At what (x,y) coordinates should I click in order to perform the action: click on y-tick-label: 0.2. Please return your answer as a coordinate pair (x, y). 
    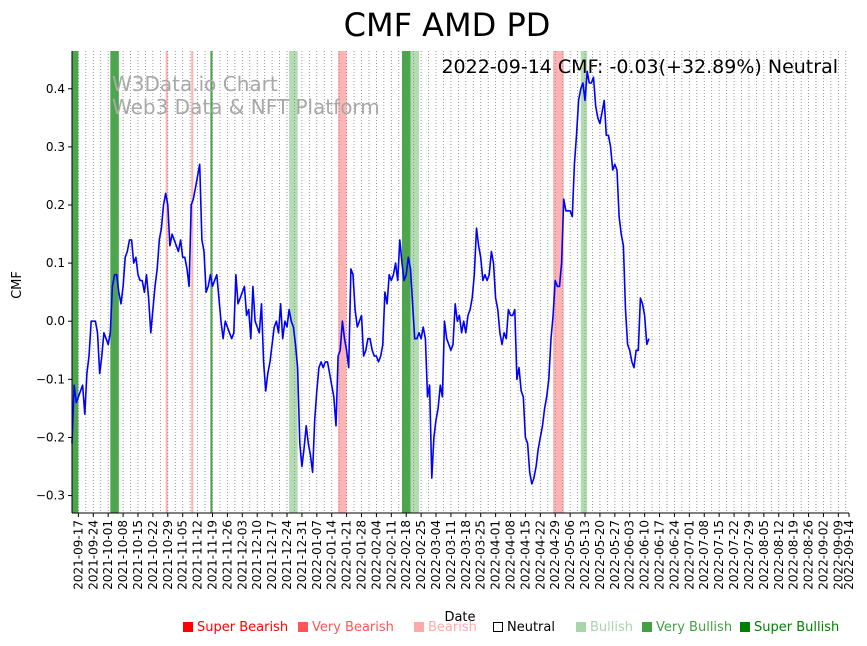
    Looking at the image, I should click on (55, 205).